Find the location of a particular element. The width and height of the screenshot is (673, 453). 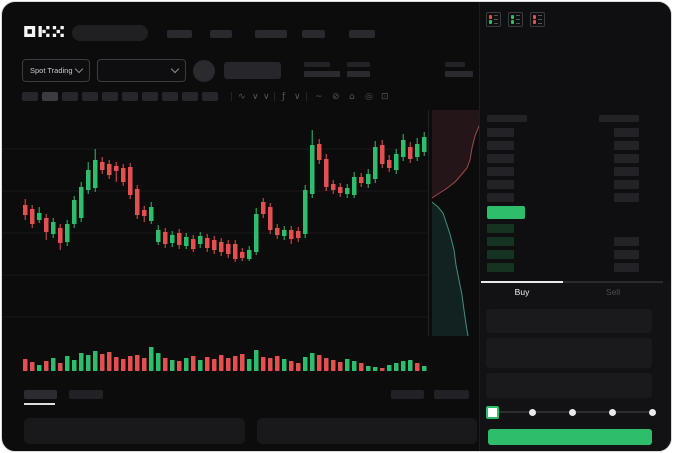

bottom-tab-1-underline is located at coordinates (39, 404).